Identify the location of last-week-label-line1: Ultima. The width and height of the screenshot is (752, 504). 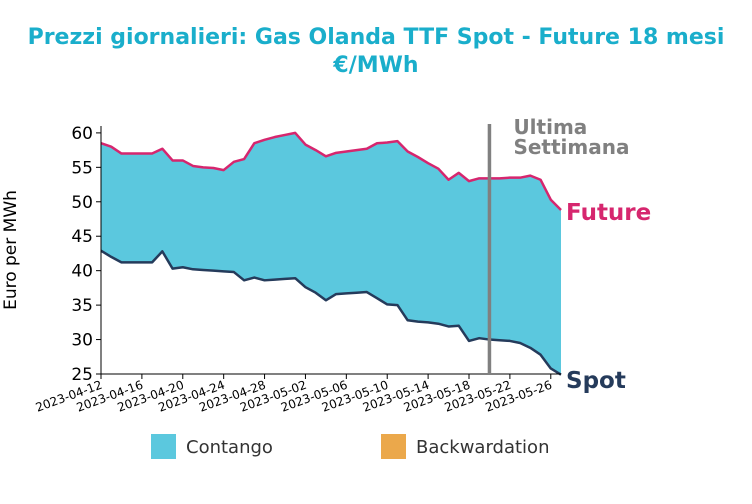
(550, 127).